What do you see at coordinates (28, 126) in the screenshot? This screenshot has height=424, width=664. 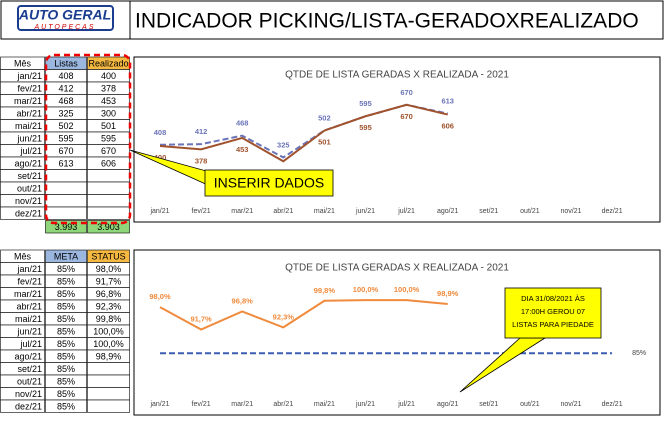 I see `cell-text: mai/21` at bounding box center [28, 126].